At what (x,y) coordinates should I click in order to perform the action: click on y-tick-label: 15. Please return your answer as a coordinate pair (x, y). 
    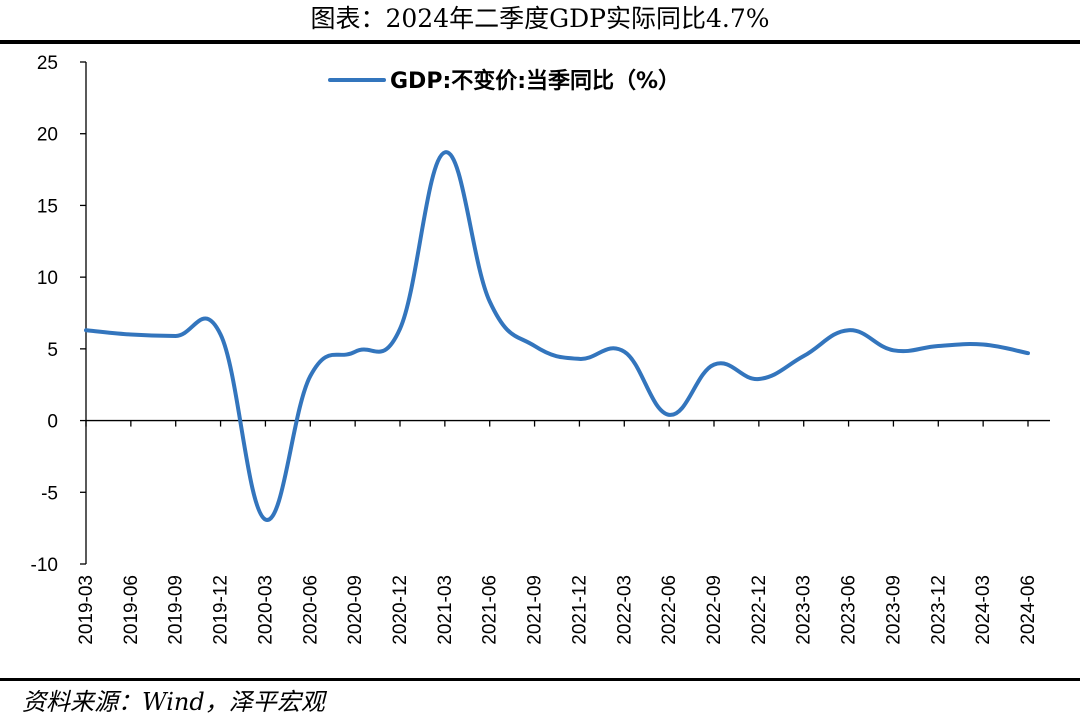
    Looking at the image, I should click on (47, 206).